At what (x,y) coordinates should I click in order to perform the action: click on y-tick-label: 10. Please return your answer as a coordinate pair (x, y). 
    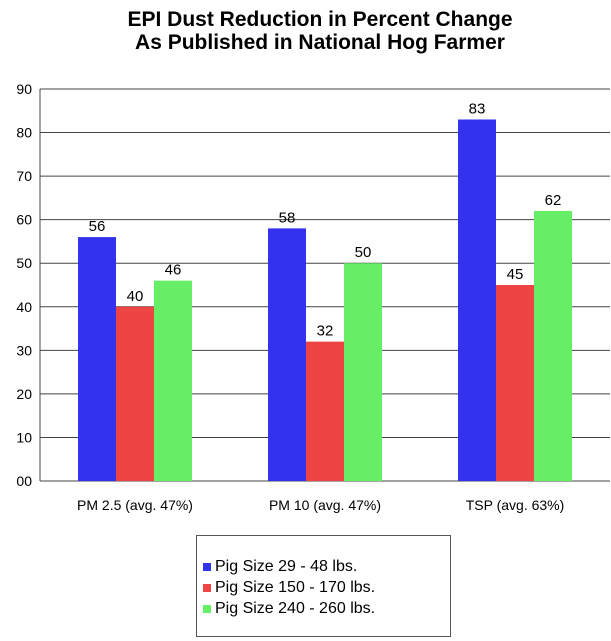
    Looking at the image, I should click on (24, 437).